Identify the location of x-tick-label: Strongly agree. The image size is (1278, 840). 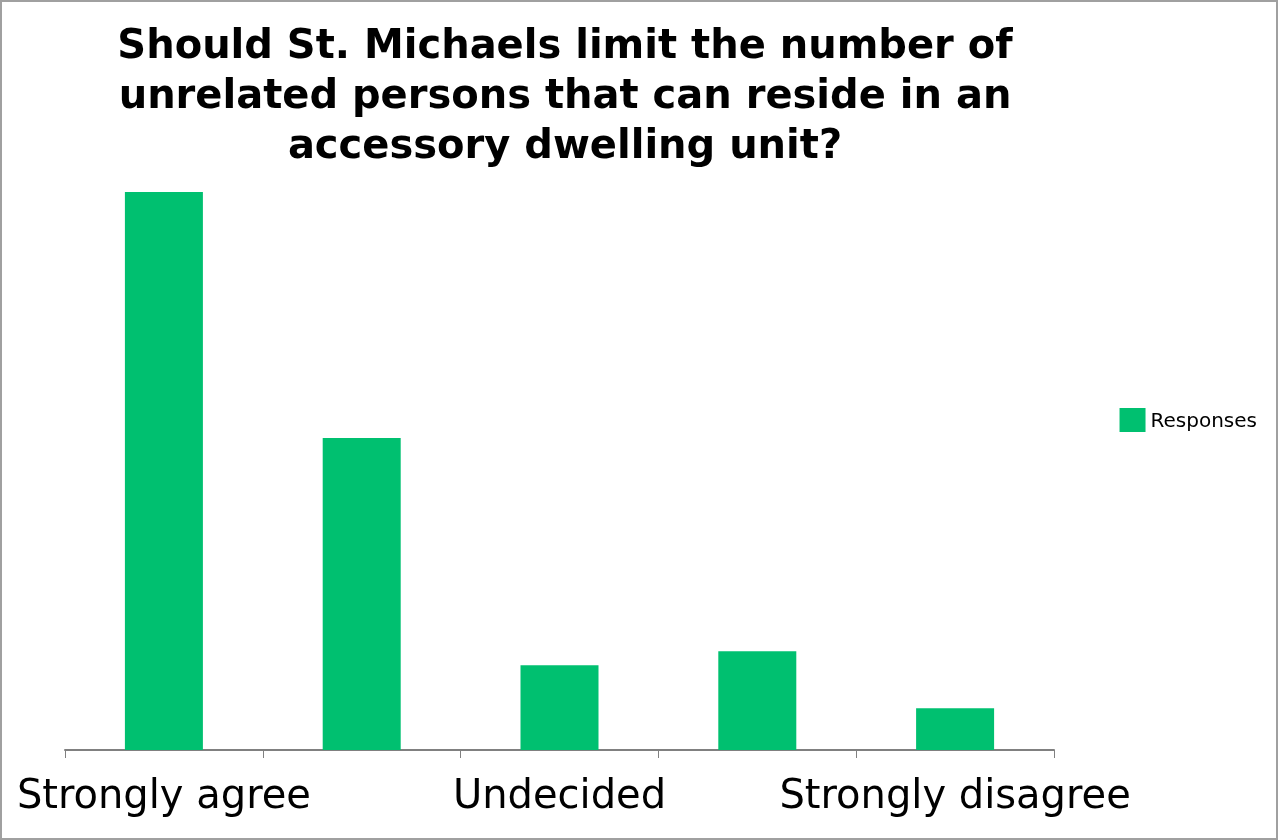
(163, 794).